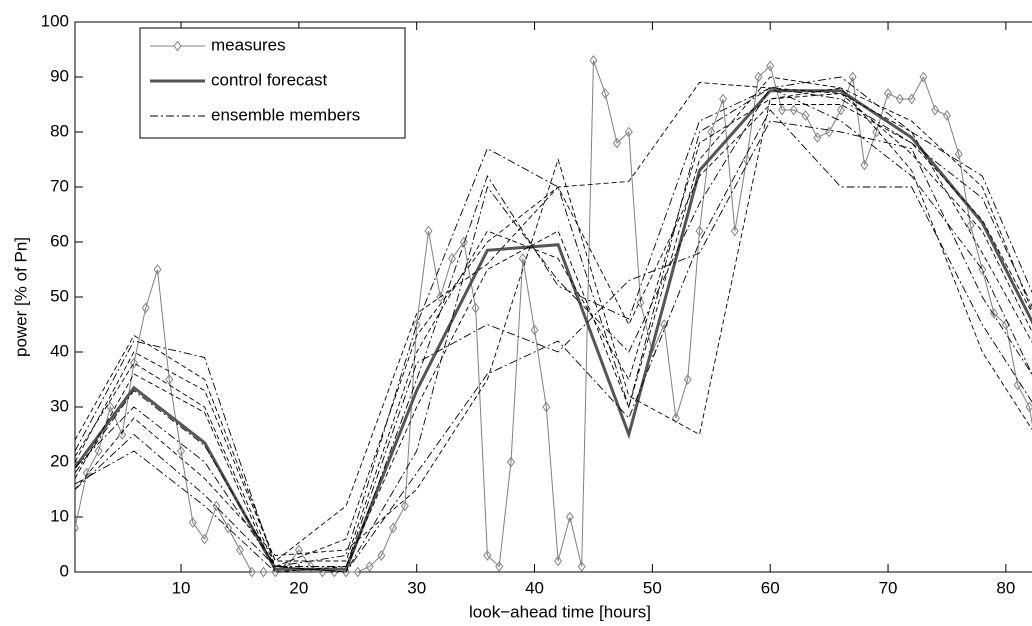  I want to click on x-tick-label: 80, so click(1005, 587).